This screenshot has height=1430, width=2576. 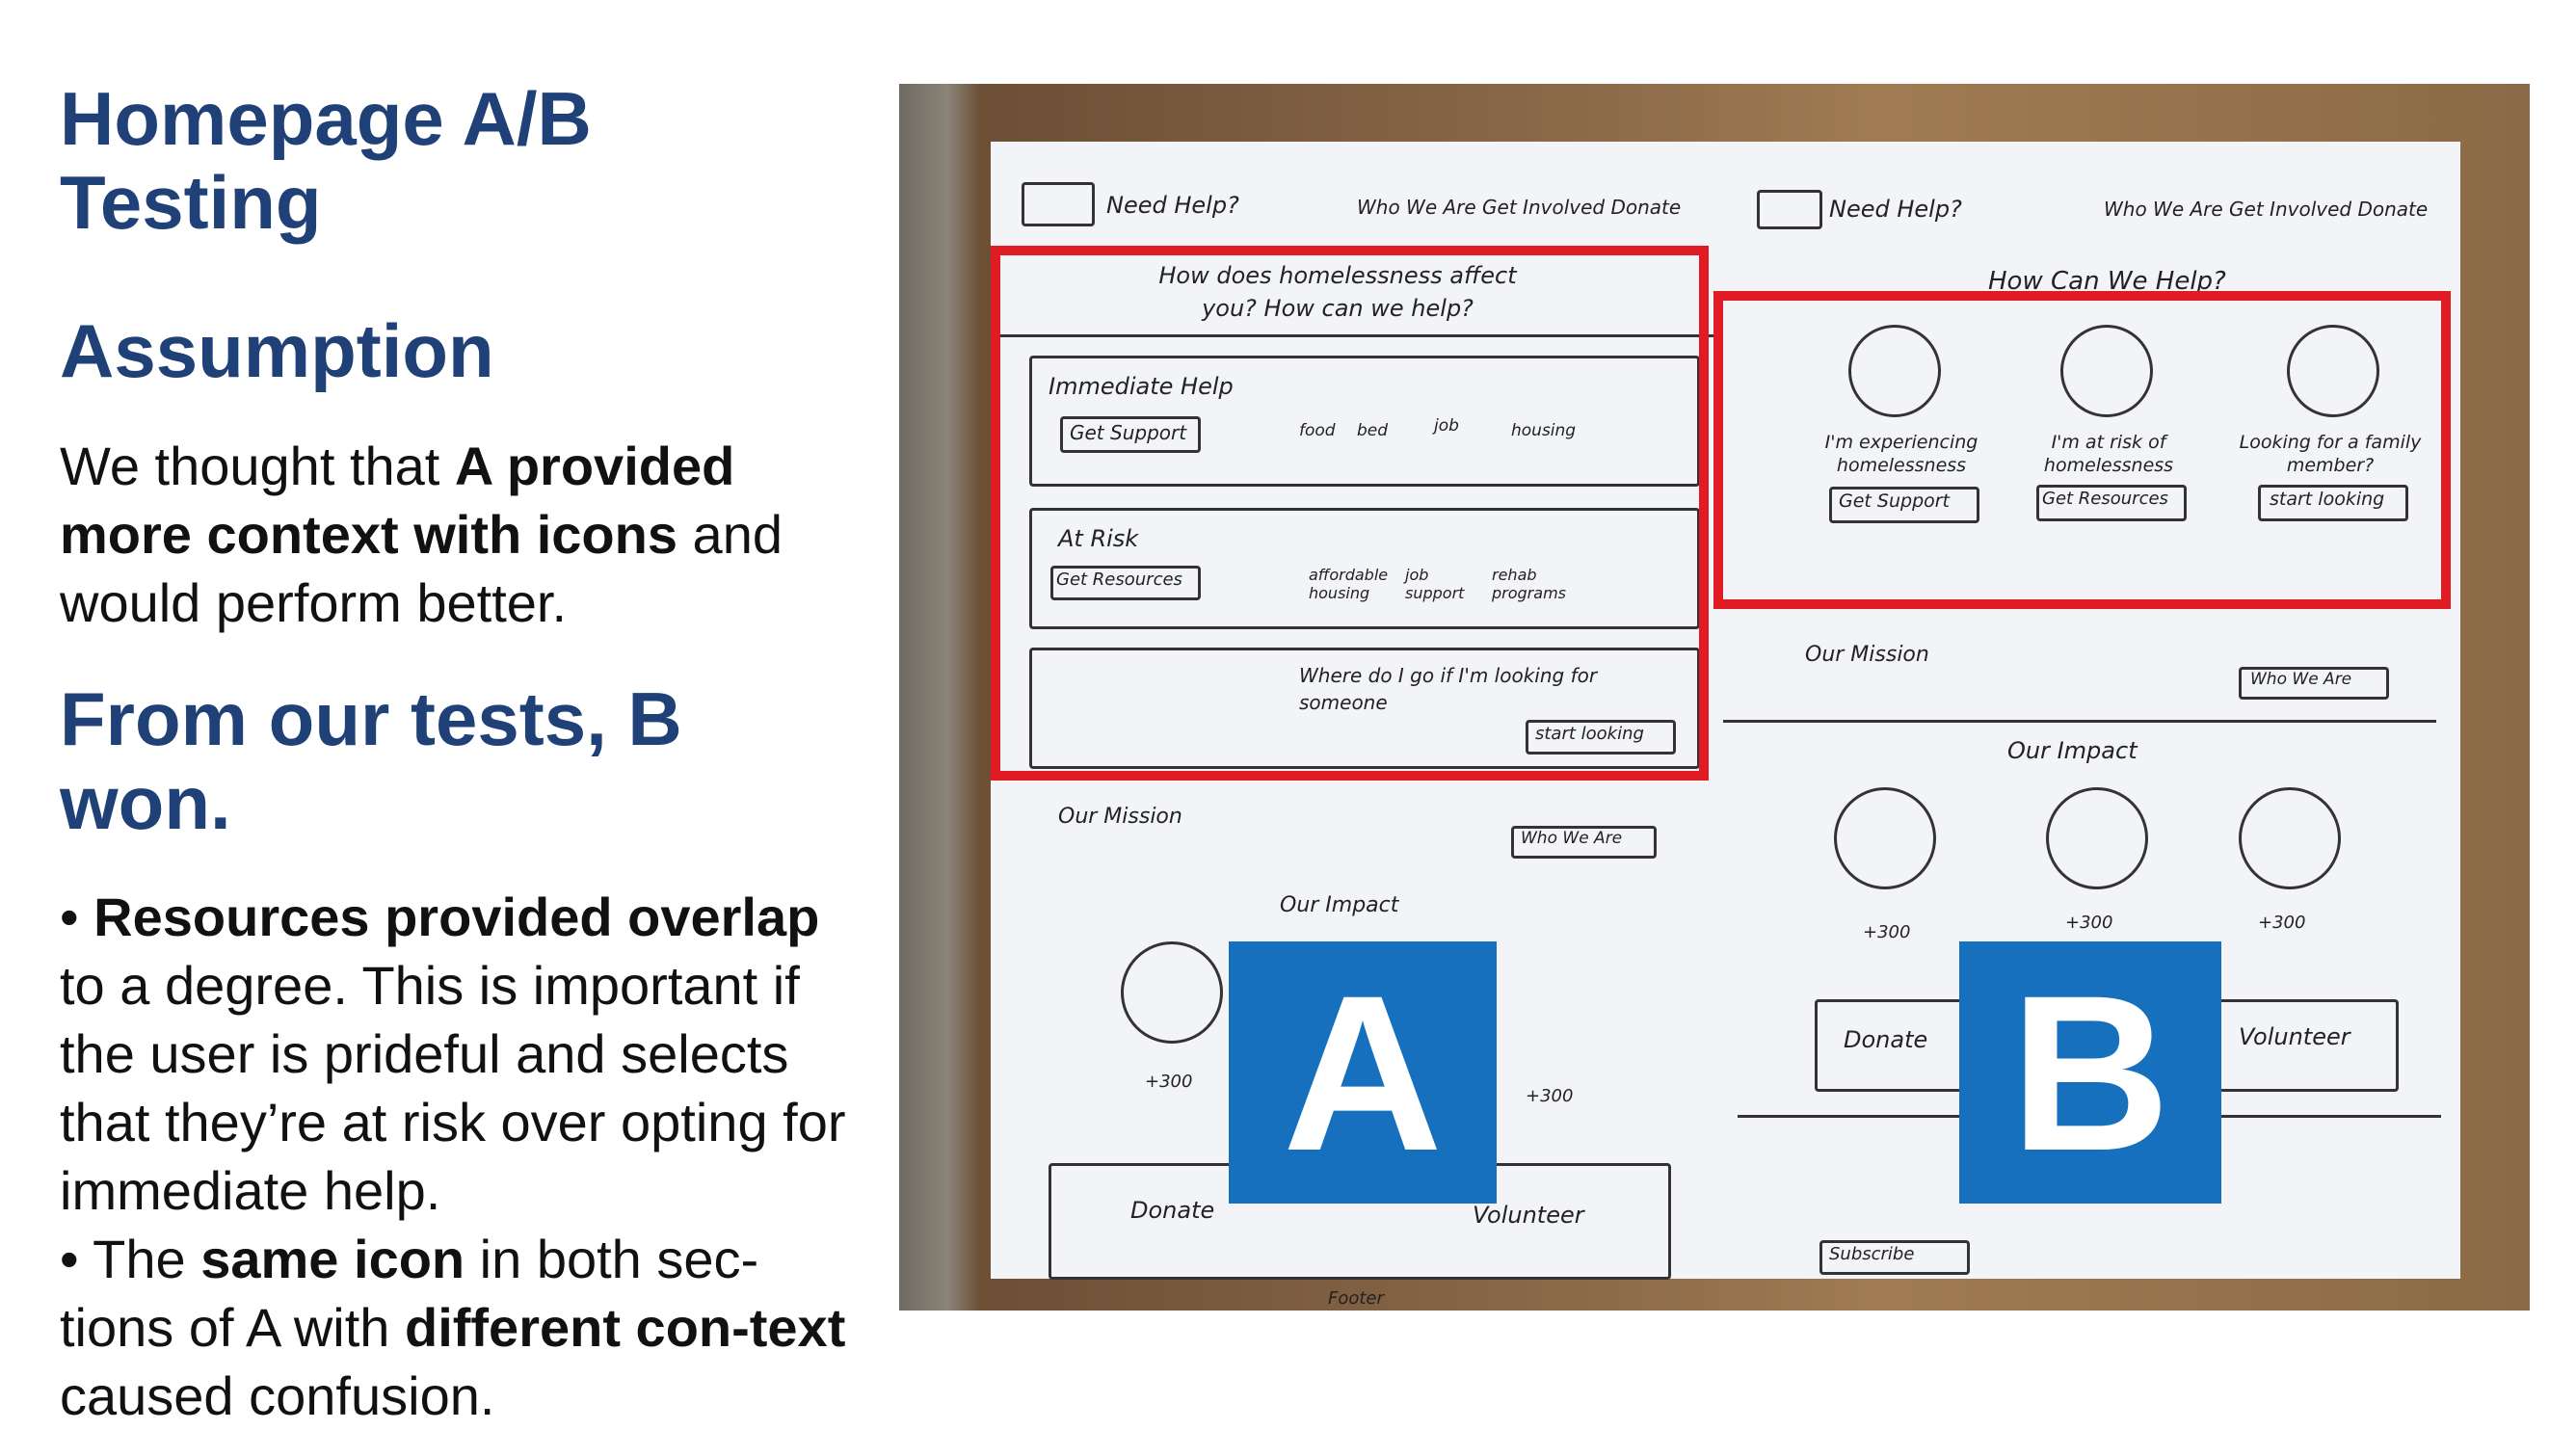 I want to click on highlight-box-a, so click(x=1350, y=513).